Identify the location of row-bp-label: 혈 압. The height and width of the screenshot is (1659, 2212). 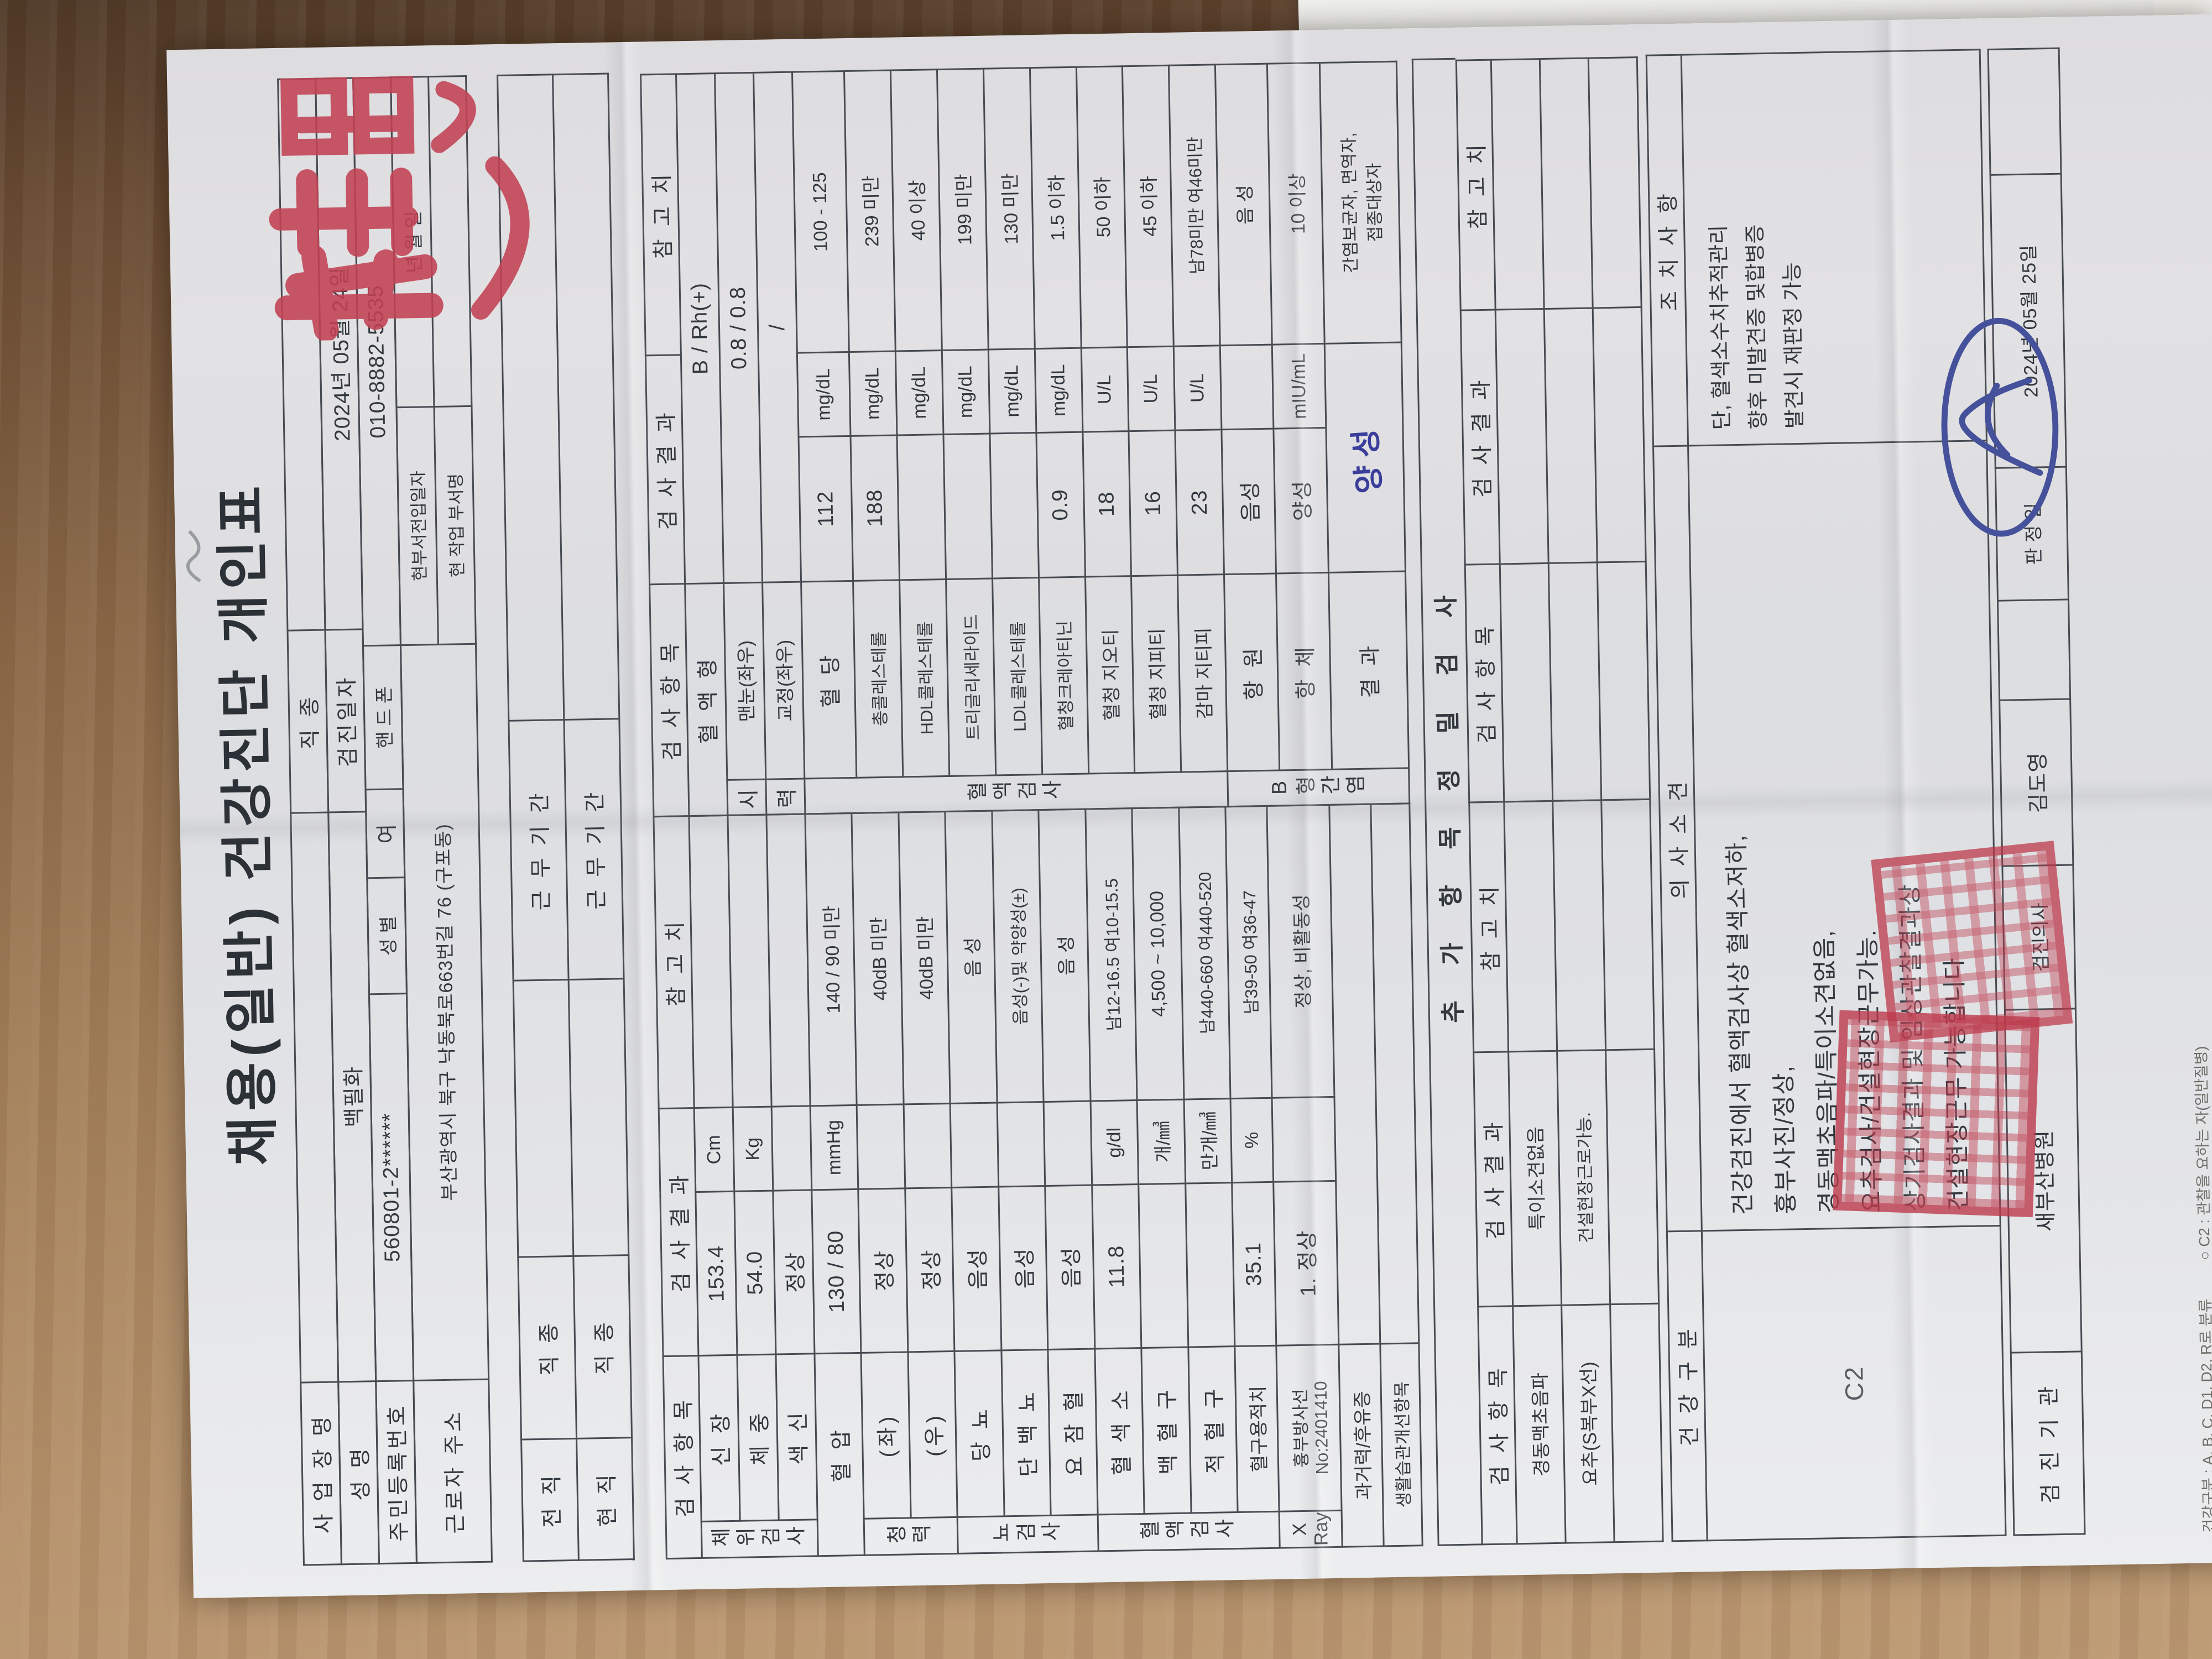
(840, 1455).